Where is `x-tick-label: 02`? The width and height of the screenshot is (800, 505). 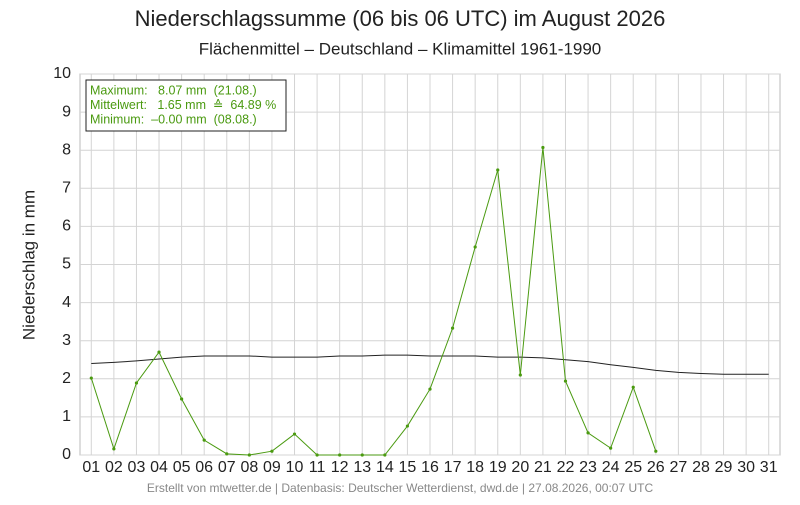
x-tick-label: 02 is located at coordinates (114, 467).